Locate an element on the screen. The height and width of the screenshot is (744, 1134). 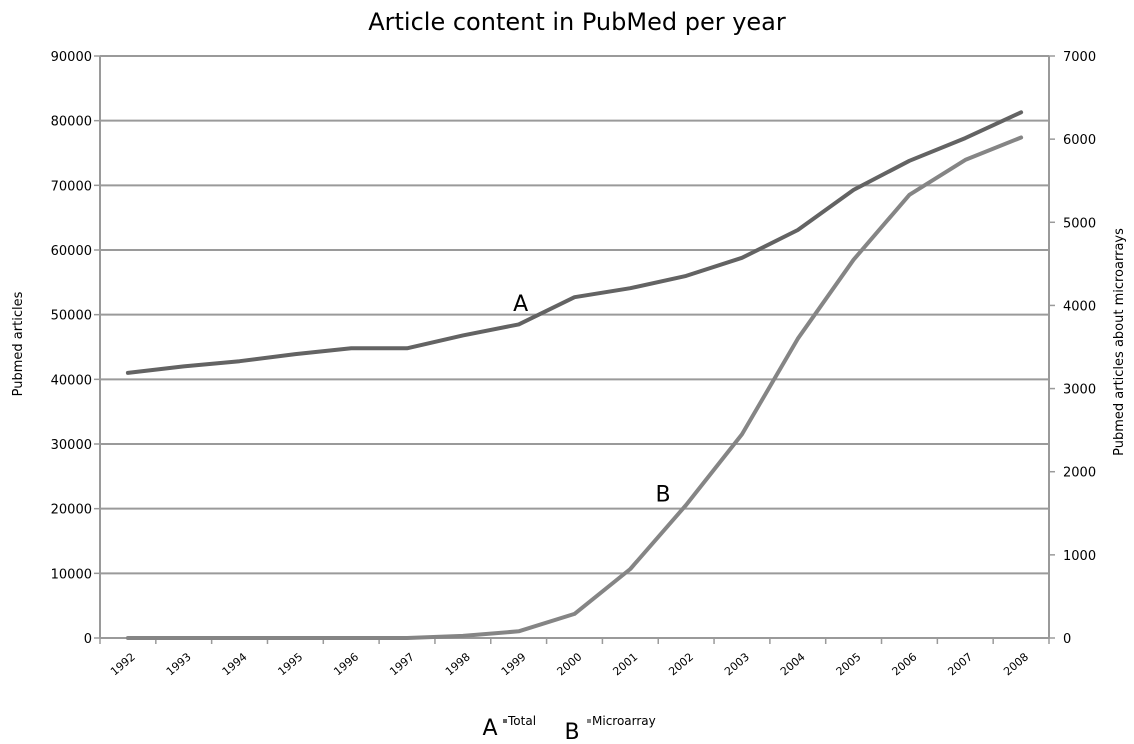
x-tick-label: 2005 is located at coordinates (849, 664).